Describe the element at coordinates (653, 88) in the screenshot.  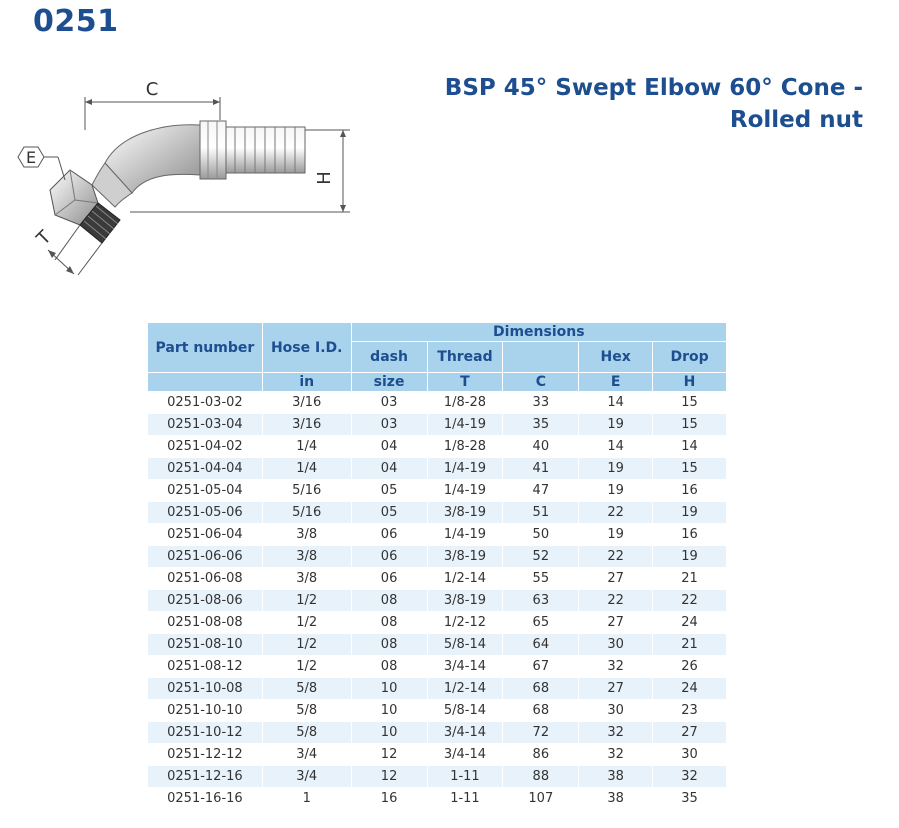
I see `product-title-line-1: BSP 45° Swept Elbow 60° Cone -` at that location.